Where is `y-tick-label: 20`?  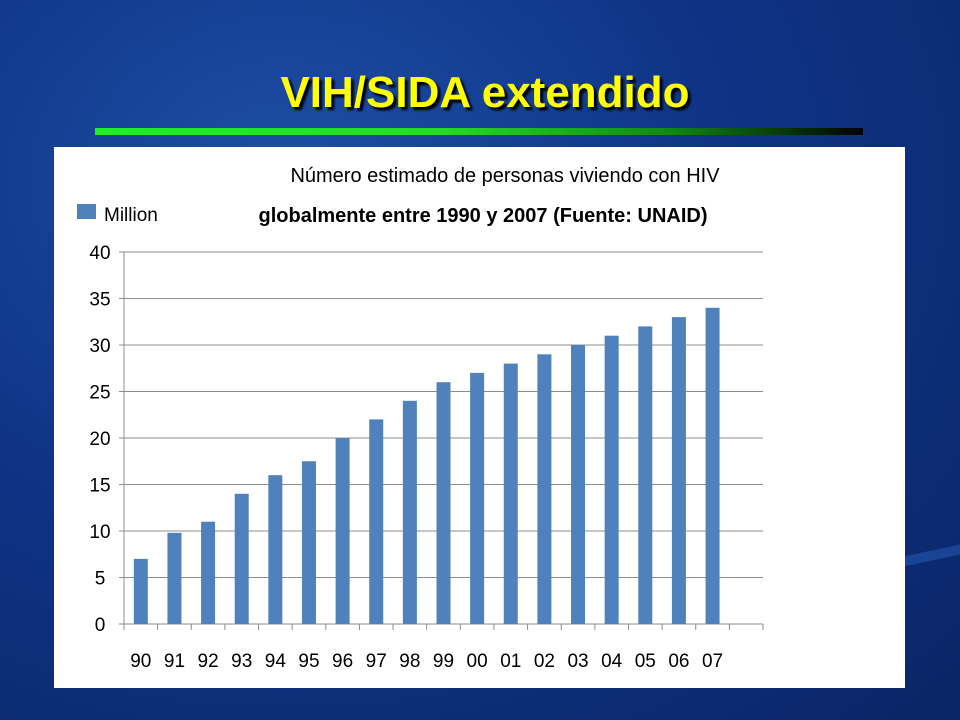 y-tick-label: 20 is located at coordinates (99, 439).